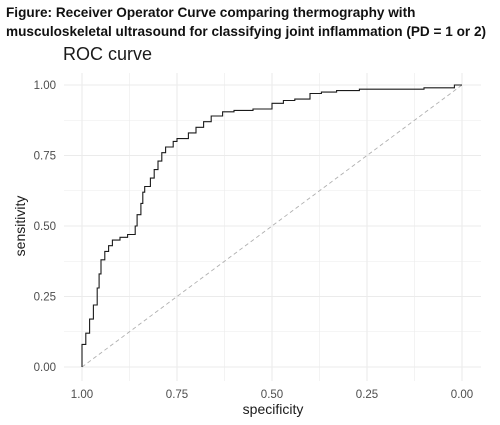  What do you see at coordinates (45, 157) in the screenshot?
I see `y-tick-label: 0.75` at bounding box center [45, 157].